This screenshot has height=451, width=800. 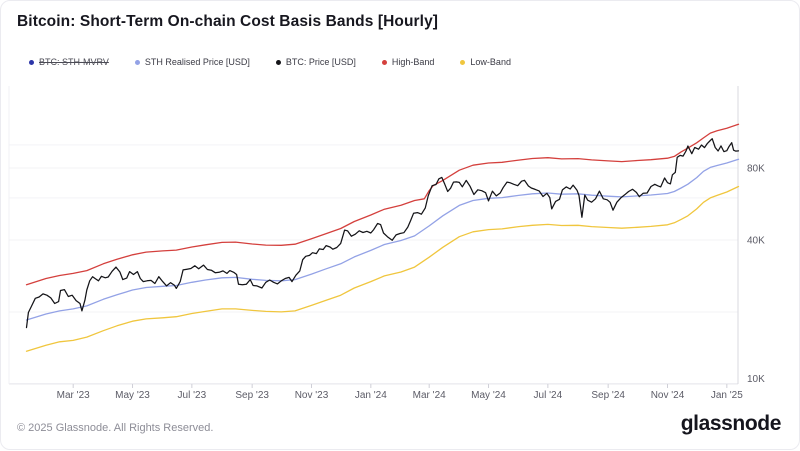 I want to click on legend-item-label: BTC: Price [USD], so click(x=320, y=62).